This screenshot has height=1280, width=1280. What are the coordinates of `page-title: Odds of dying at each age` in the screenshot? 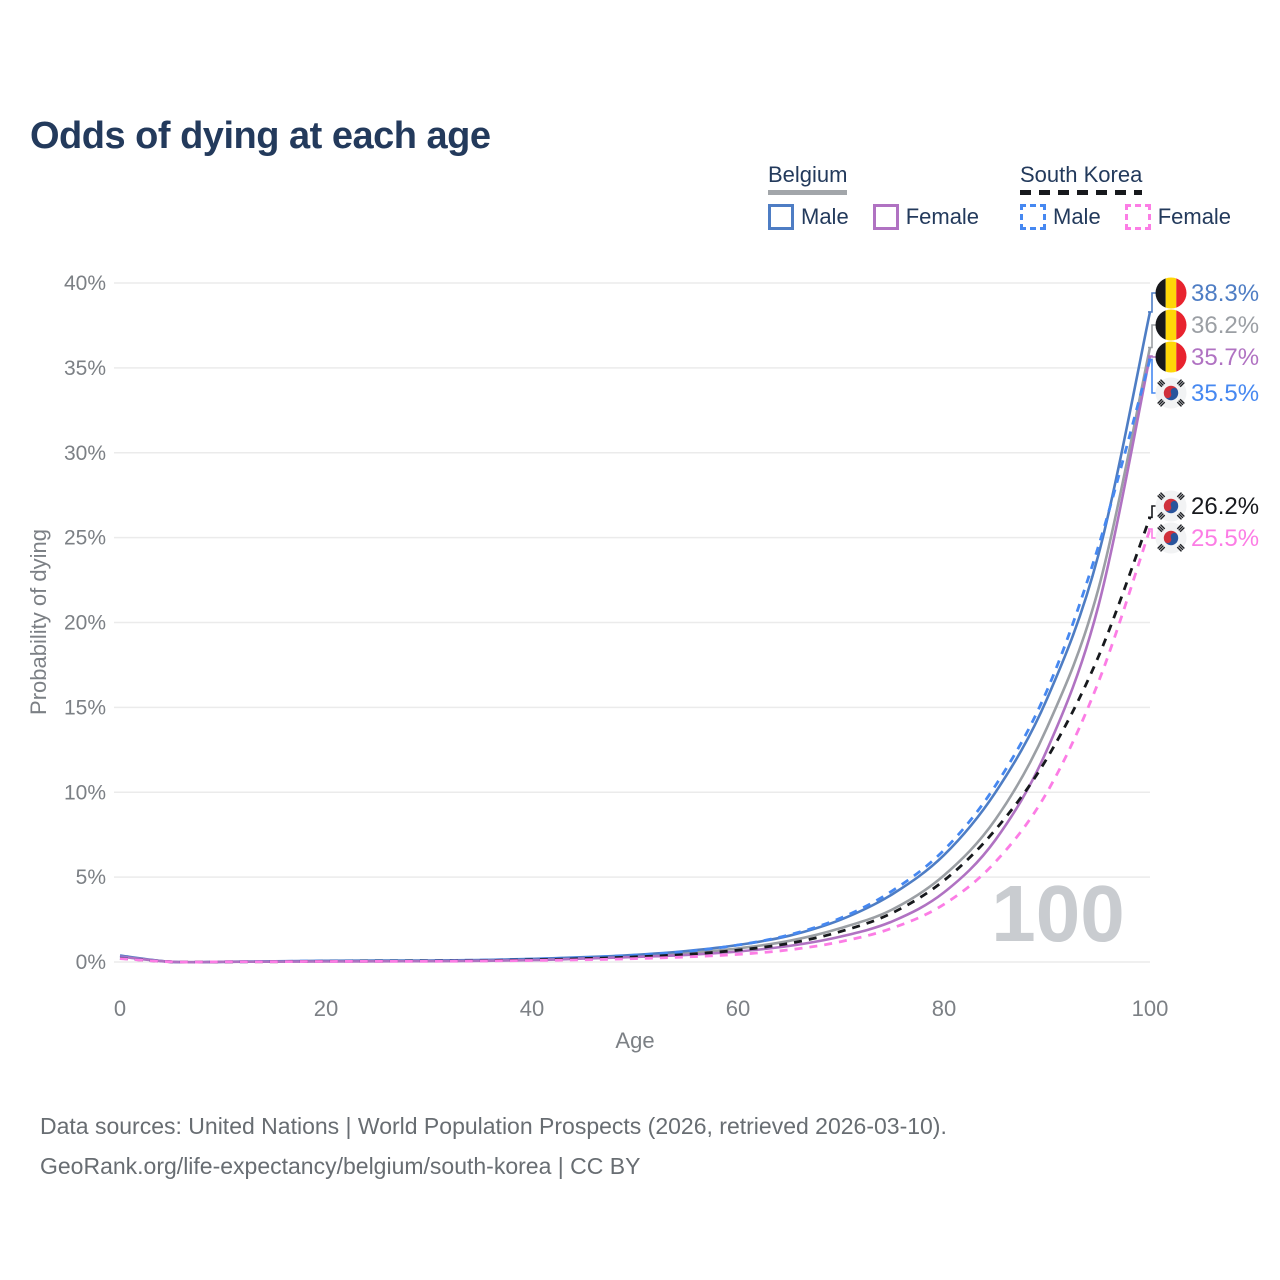 It's located at (260, 136).